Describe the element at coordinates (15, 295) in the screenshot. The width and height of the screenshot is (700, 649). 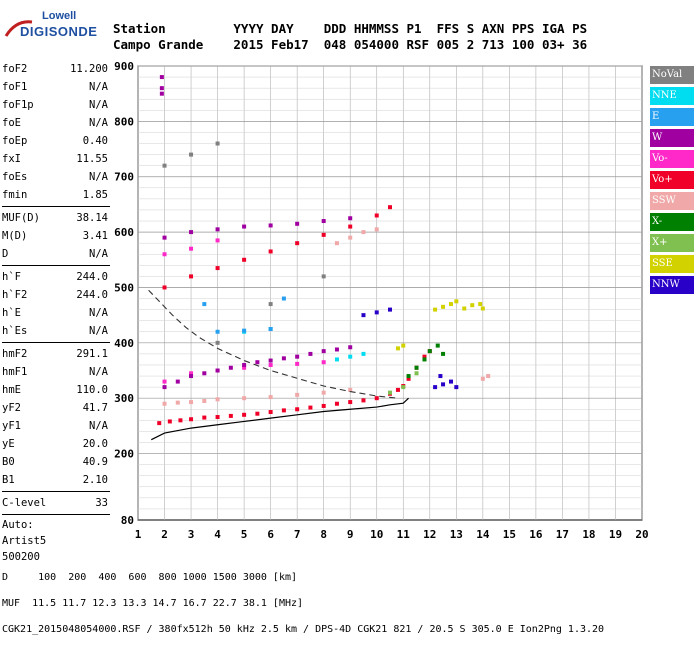
I see `param-key: h`F2` at that location.